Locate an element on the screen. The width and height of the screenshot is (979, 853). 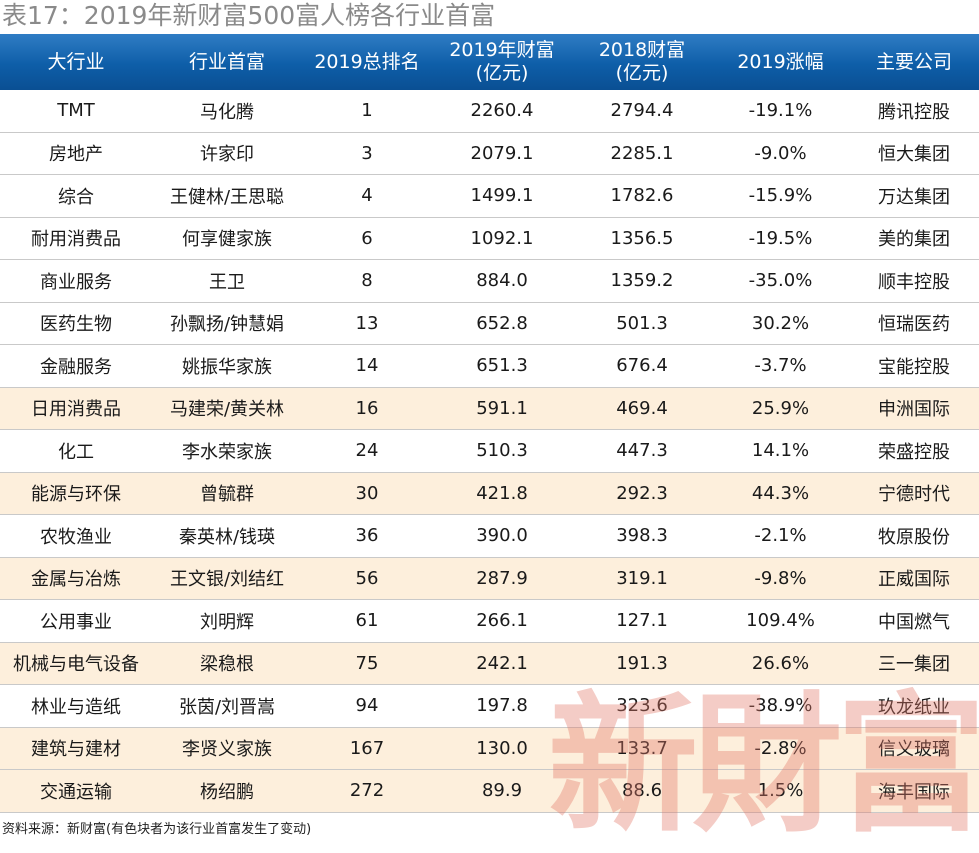
table-row: 耐用消费品 何享健家族 6 1092.1 1356.5 -19.5% 美的集团 is located at coordinates (489, 238).